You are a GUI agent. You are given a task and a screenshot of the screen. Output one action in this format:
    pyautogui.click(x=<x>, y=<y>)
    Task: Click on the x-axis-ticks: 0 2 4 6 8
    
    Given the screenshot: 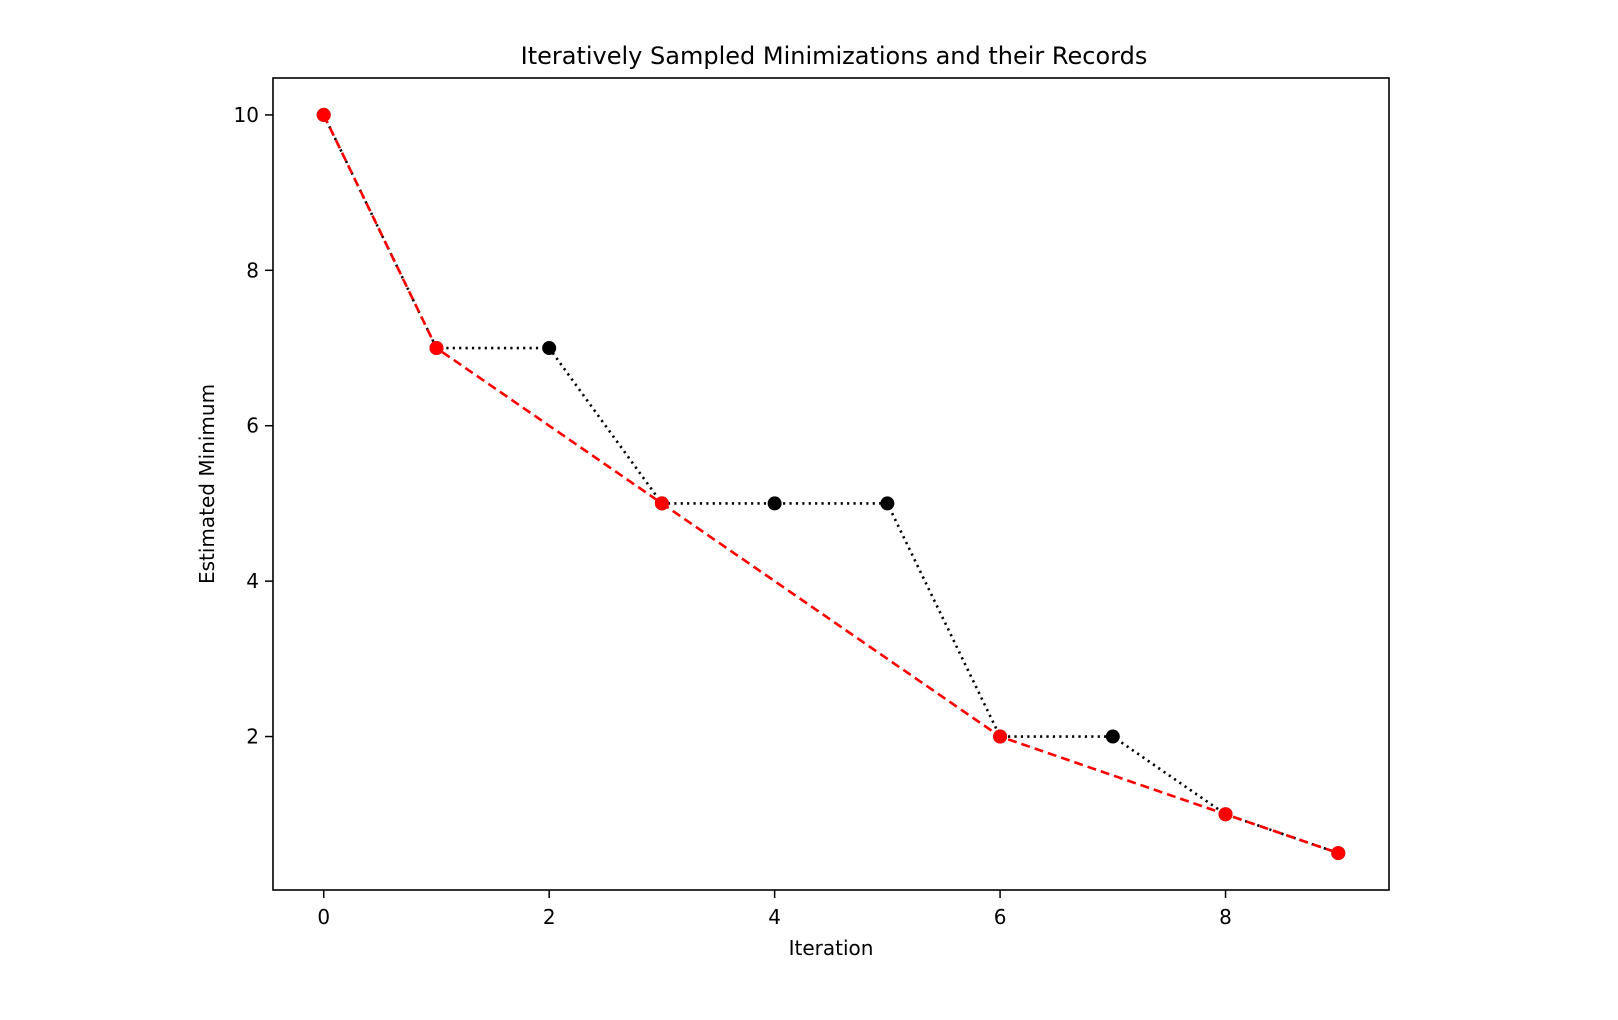 What is the action you would take?
    pyautogui.click(x=774, y=909)
    